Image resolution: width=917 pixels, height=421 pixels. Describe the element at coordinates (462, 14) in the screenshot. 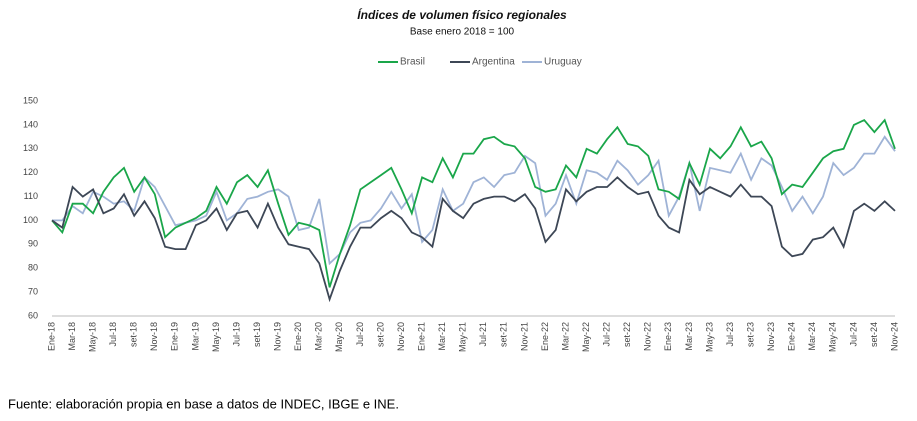

I see `chart-title: Índices de volumen físico regionales` at that location.